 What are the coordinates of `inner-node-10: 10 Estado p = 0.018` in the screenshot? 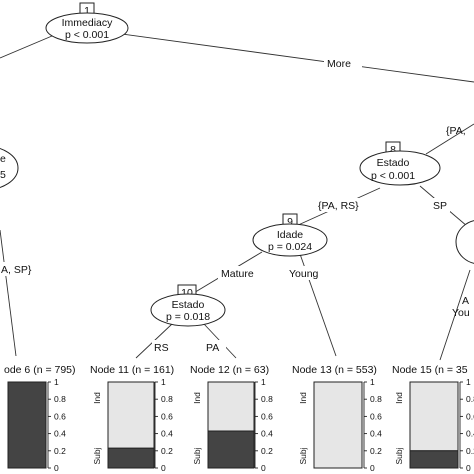 It's located at (188, 305).